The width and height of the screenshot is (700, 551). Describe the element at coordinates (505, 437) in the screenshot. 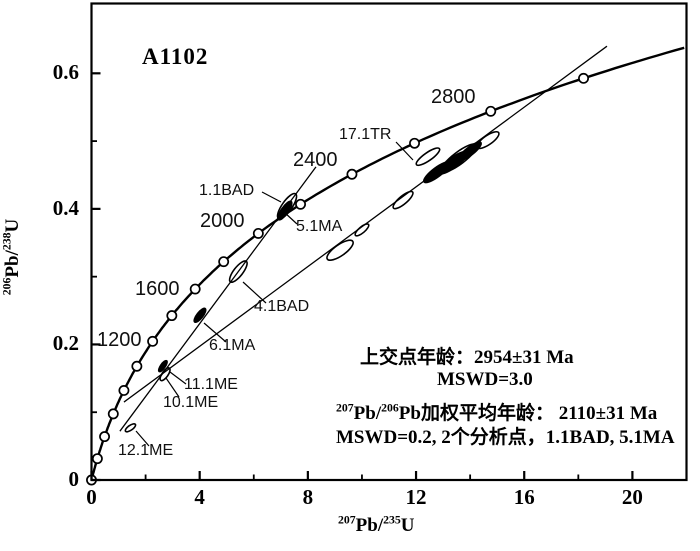

I see `annotation-weighted-mean-mswd: MSWD=0.2, 2个分析点，1.1BAD, 5.1MA` at that location.